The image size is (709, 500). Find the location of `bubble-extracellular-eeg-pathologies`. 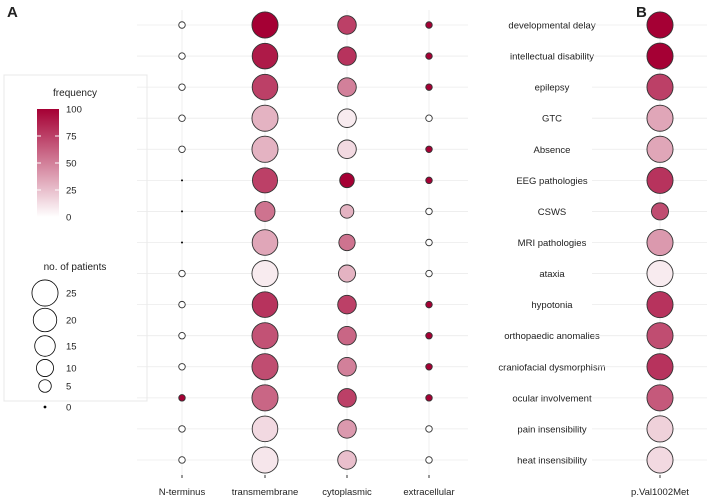

bubble-extracellular-eeg-pathologies is located at coordinates (429, 180).